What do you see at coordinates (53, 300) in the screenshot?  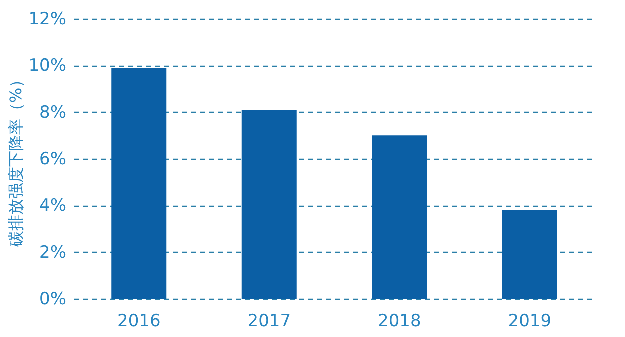 I see `y-tick-label: 0%` at bounding box center [53, 300].